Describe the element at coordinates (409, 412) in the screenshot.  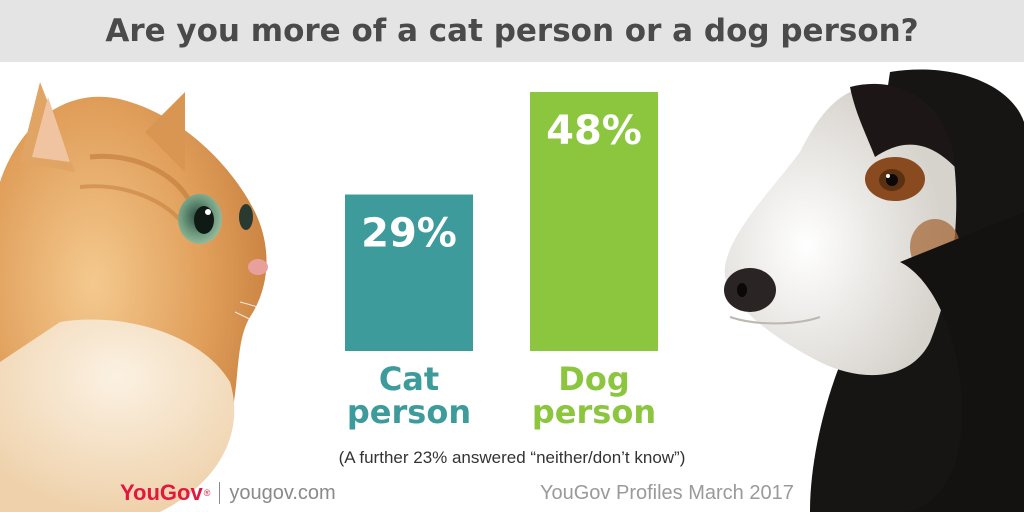
I see `category-label-cat-line2: person` at that location.